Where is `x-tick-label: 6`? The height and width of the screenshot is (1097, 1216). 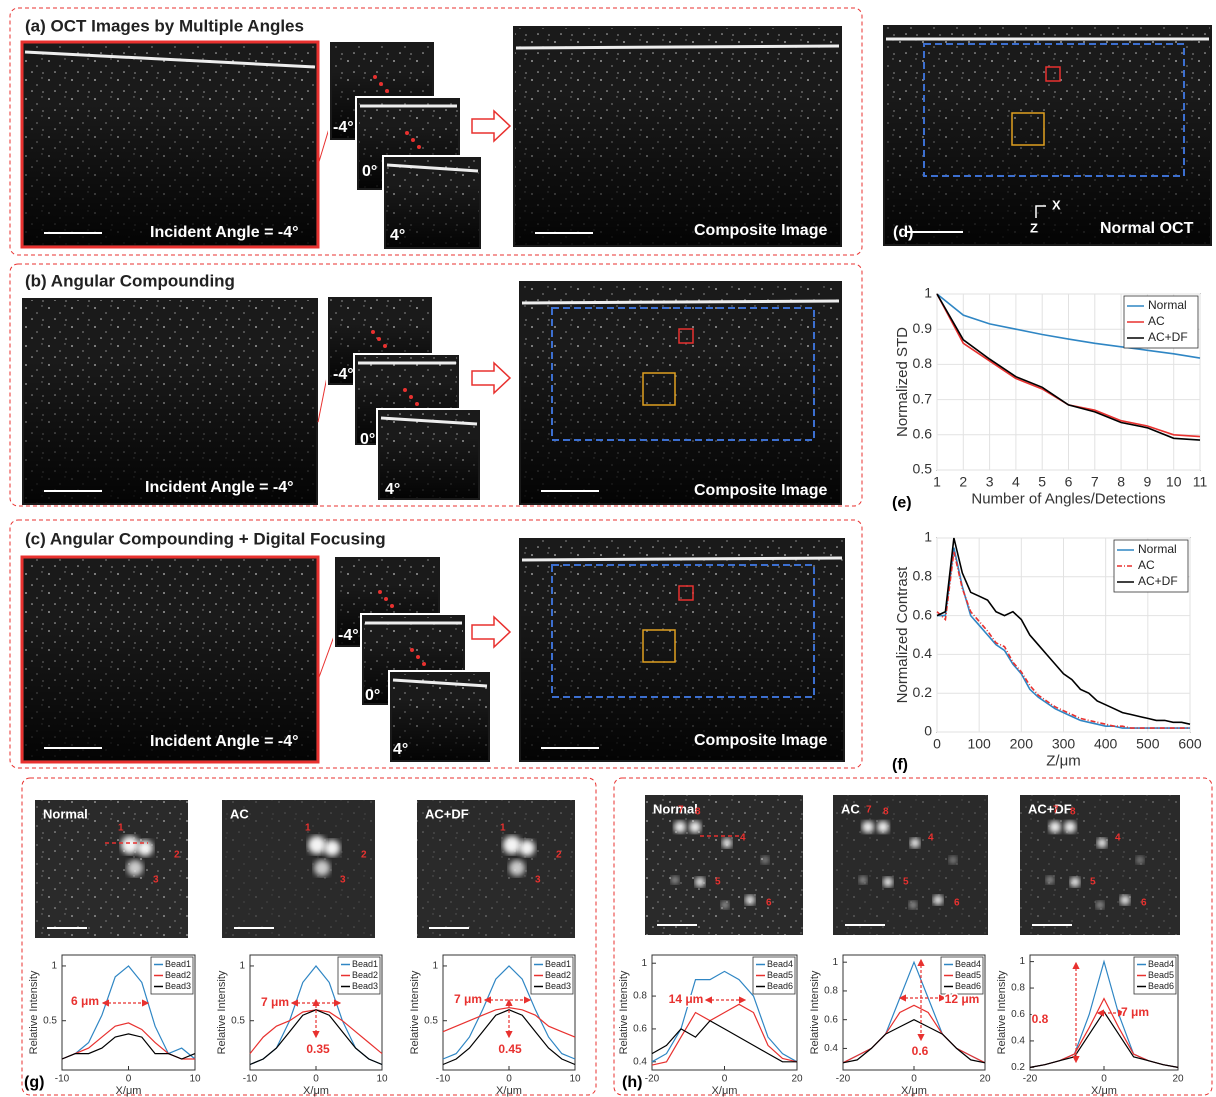 x-tick-label: 6 is located at coordinates (1069, 481).